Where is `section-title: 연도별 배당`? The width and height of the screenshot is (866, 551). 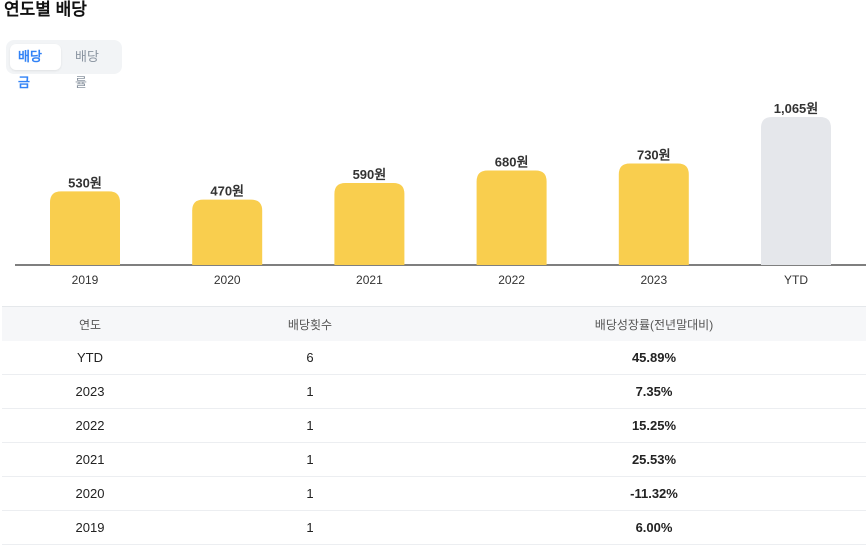 section-title: 연도별 배당 is located at coordinates (45, 9).